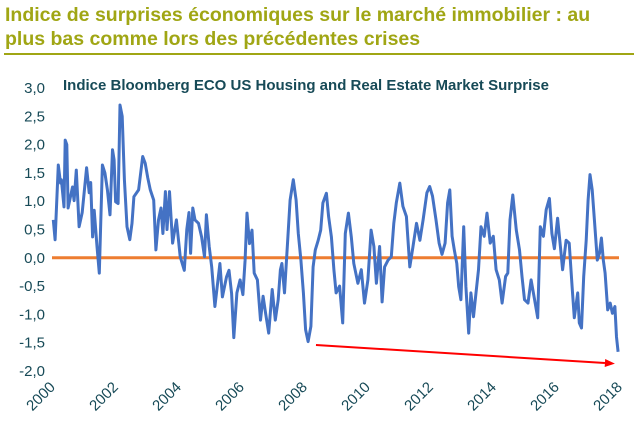 Image resolution: width=634 pixels, height=432 pixels. Describe the element at coordinates (32, 314) in the screenshot. I see `y-tick-label: -1,0` at that location.